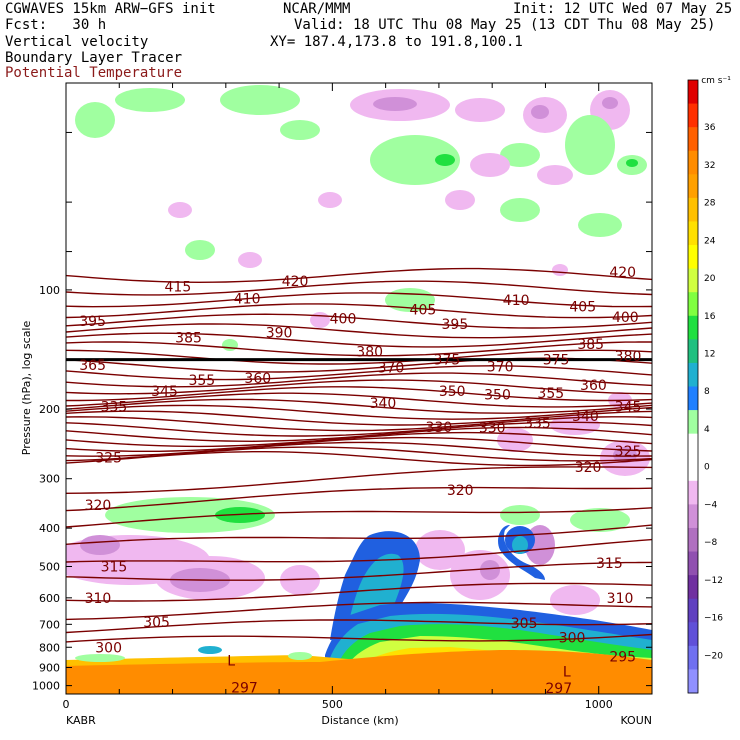  What do you see at coordinates (49, 290) in the screenshot?
I see `y-tick-label: 100` at bounding box center [49, 290].